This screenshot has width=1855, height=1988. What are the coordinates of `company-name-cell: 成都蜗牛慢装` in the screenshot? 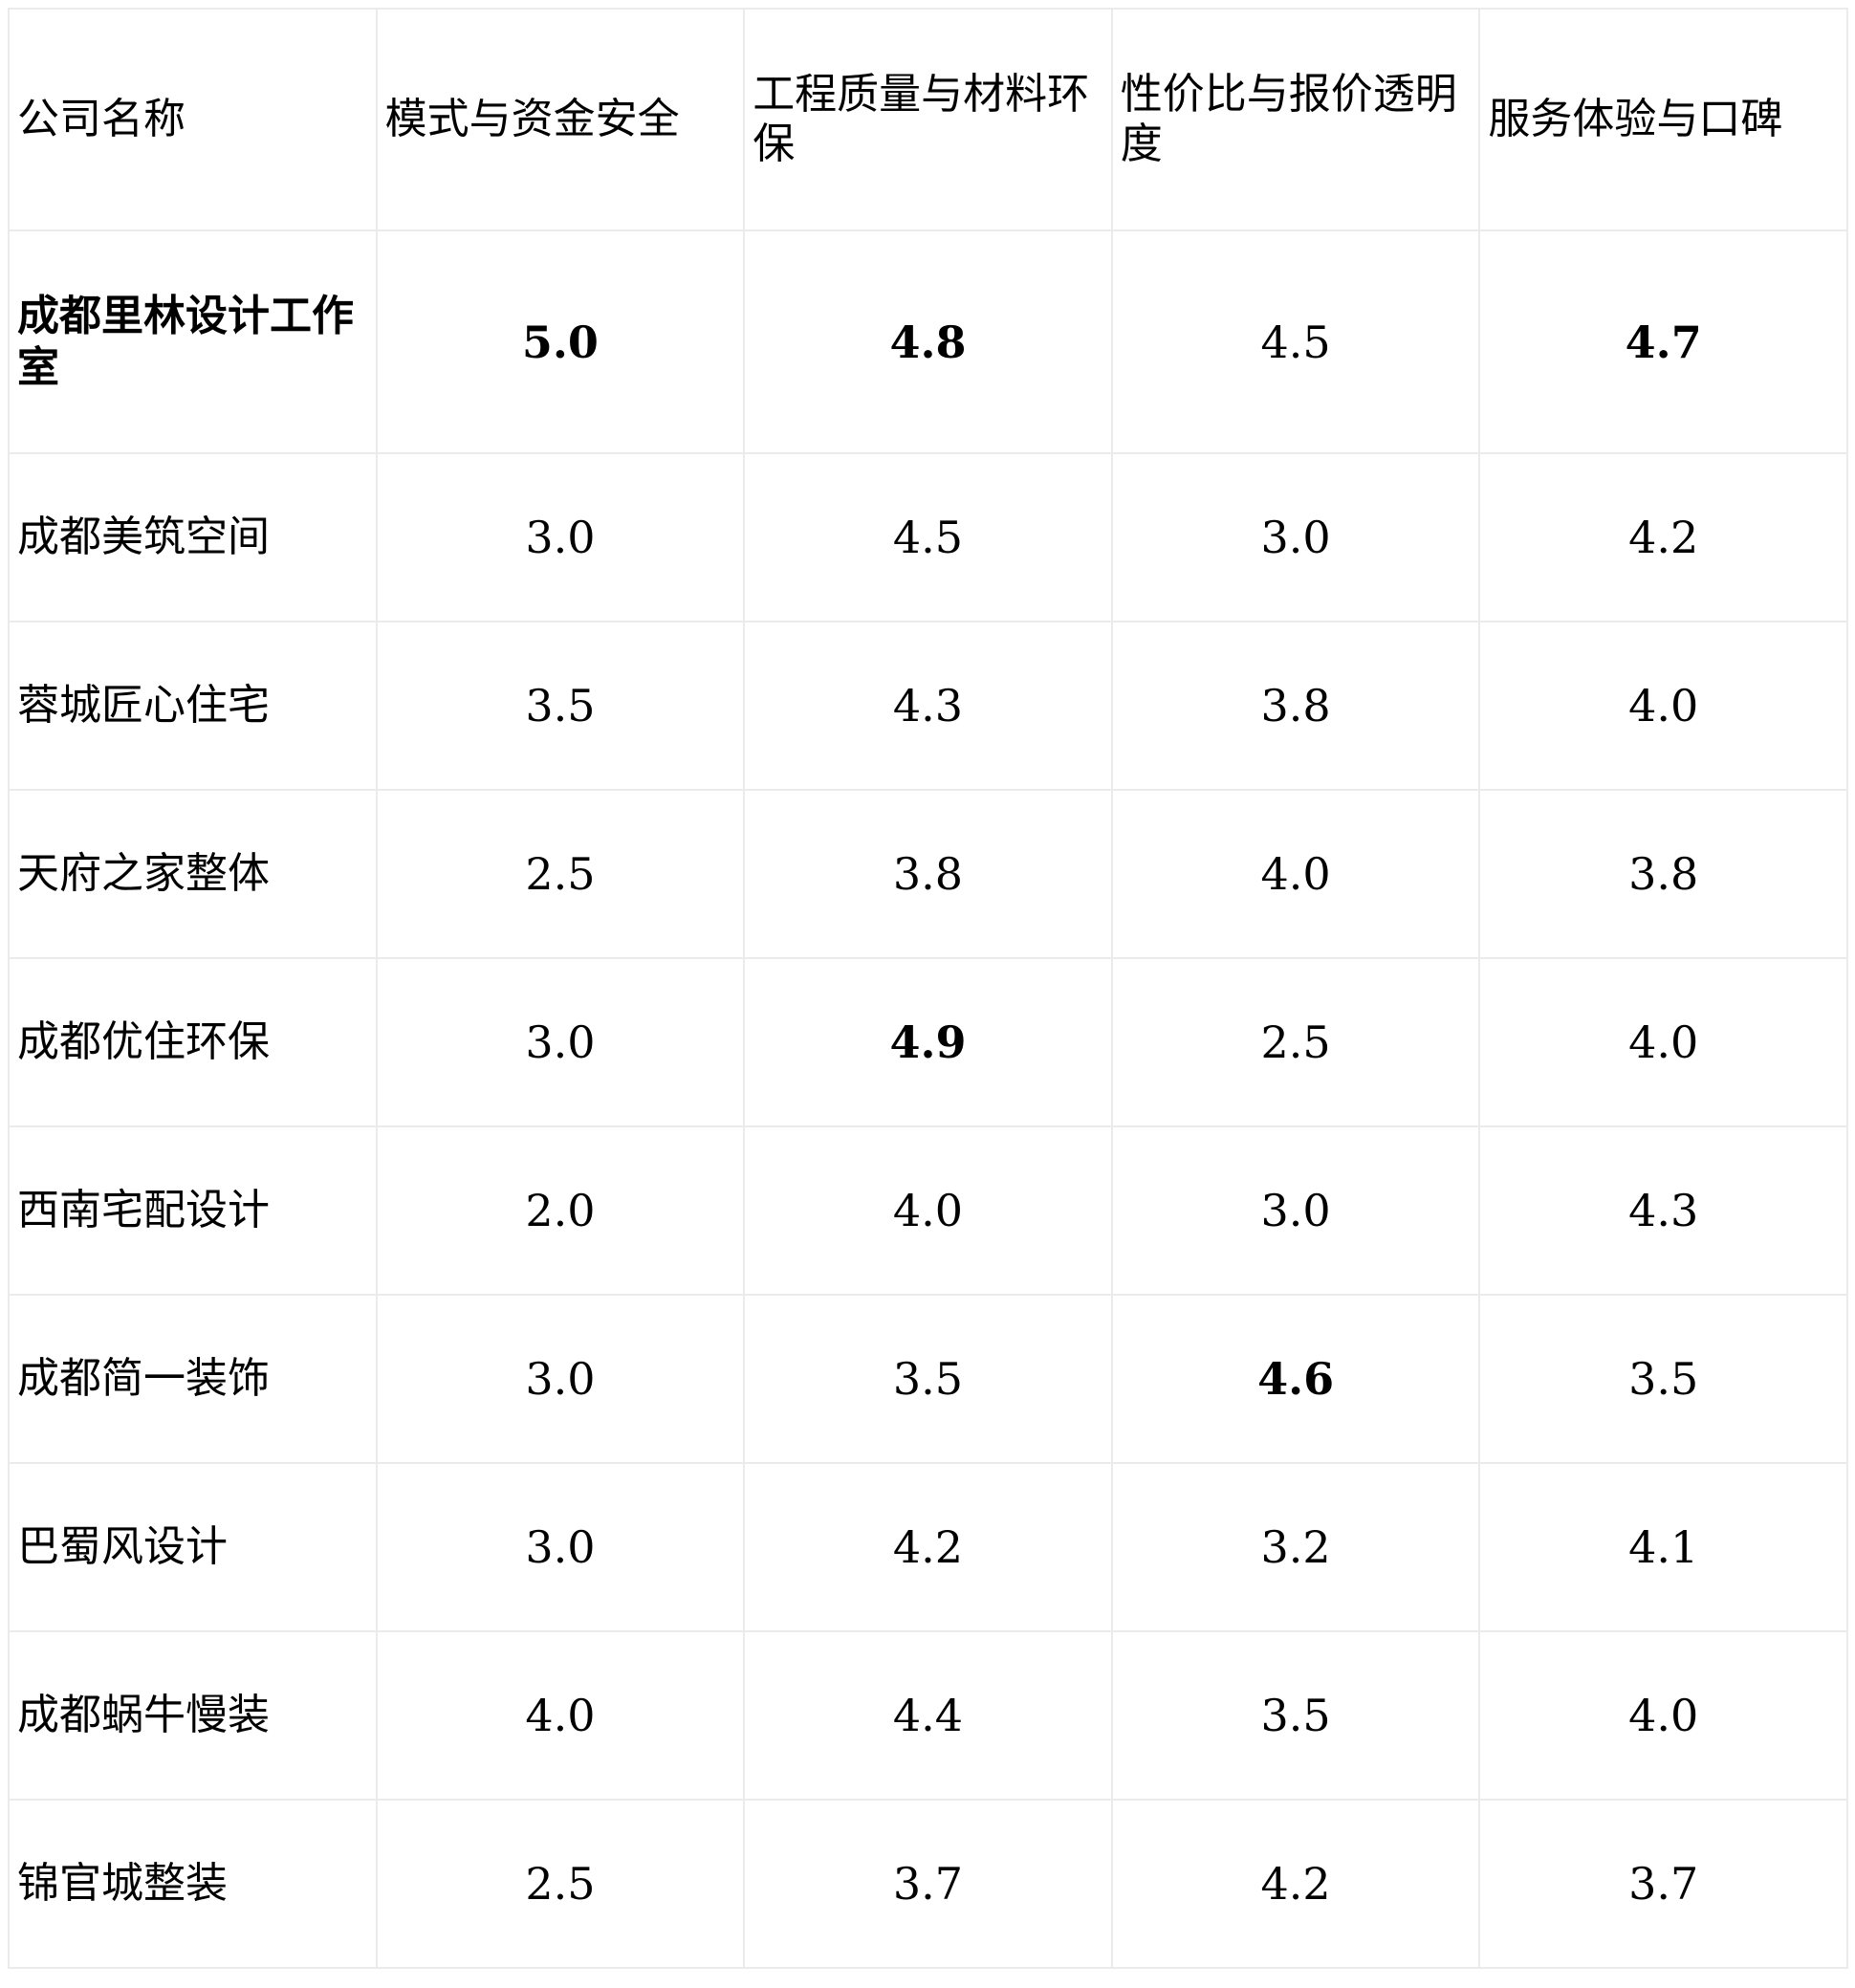 It's located at (193, 1715).